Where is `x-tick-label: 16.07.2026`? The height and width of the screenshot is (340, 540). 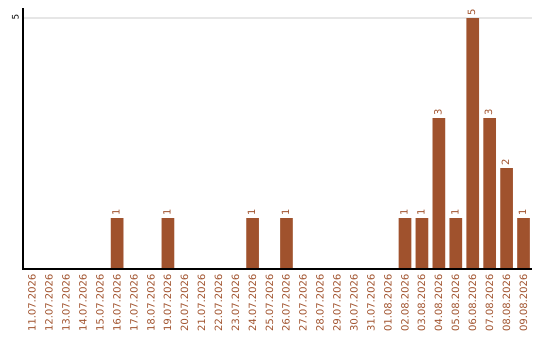 x-tick-label: 16.07.2026 is located at coordinates (118, 303).